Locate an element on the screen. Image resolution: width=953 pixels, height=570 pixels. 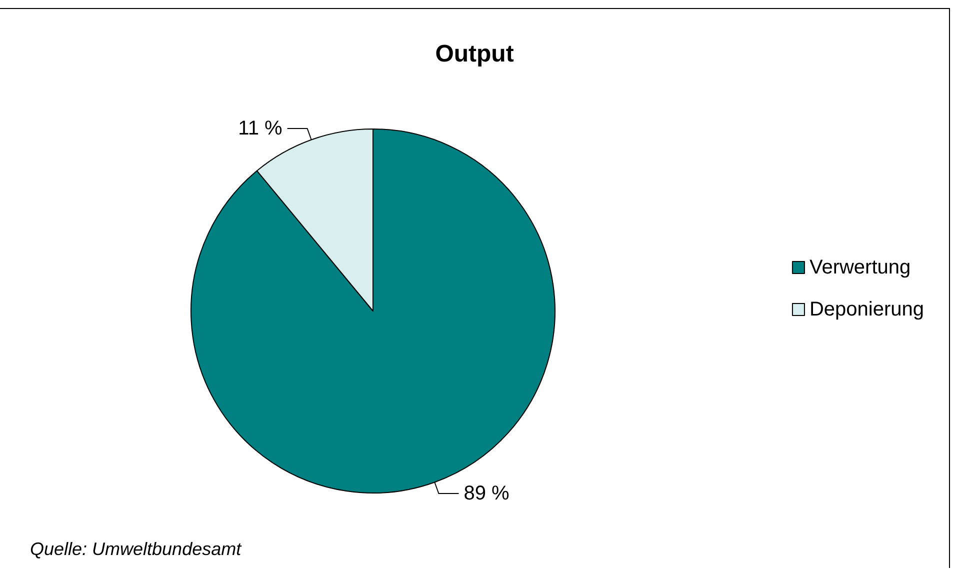
legend-label: Verwertung is located at coordinates (860, 267).